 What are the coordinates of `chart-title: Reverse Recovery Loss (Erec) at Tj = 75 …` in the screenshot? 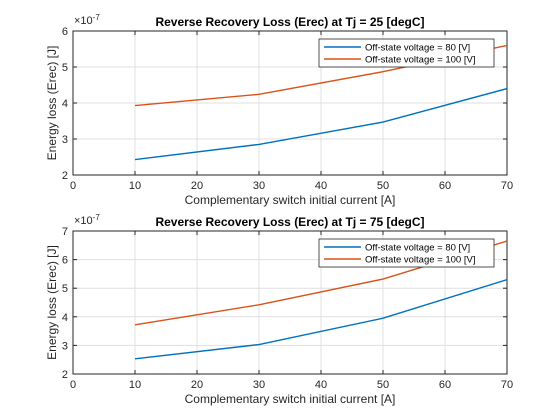 It's located at (289, 222).